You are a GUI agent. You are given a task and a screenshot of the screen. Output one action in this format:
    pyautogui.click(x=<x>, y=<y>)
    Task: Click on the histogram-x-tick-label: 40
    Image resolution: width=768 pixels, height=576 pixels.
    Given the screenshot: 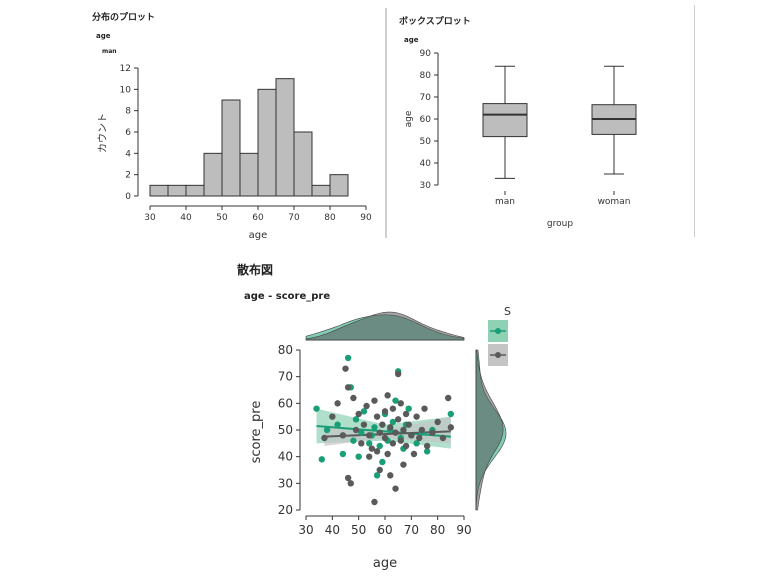 What is the action you would take?
    pyautogui.click(x=186, y=218)
    